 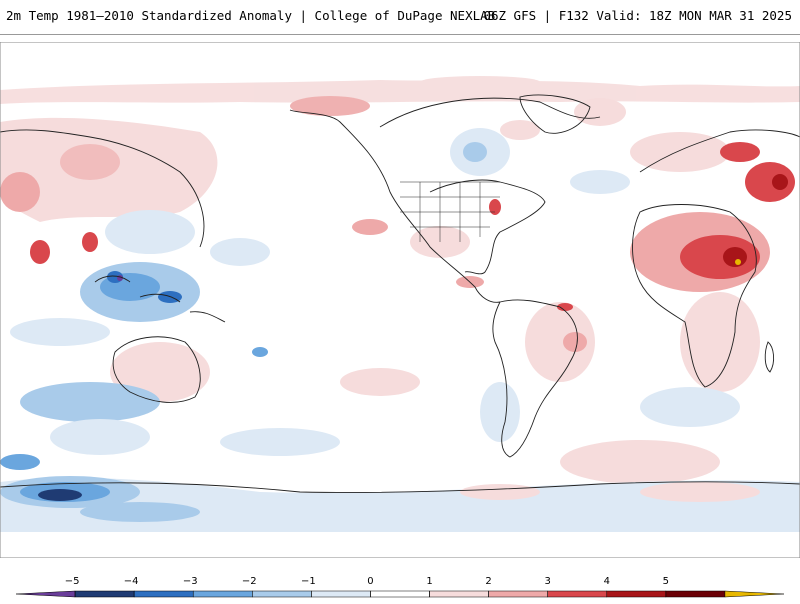 What do you see at coordinates (400, 587) in the screenshot?
I see `colorbar-graphic: −5 −4 −3 −2 −1 0 1 2 3 4 5` at bounding box center [400, 587].